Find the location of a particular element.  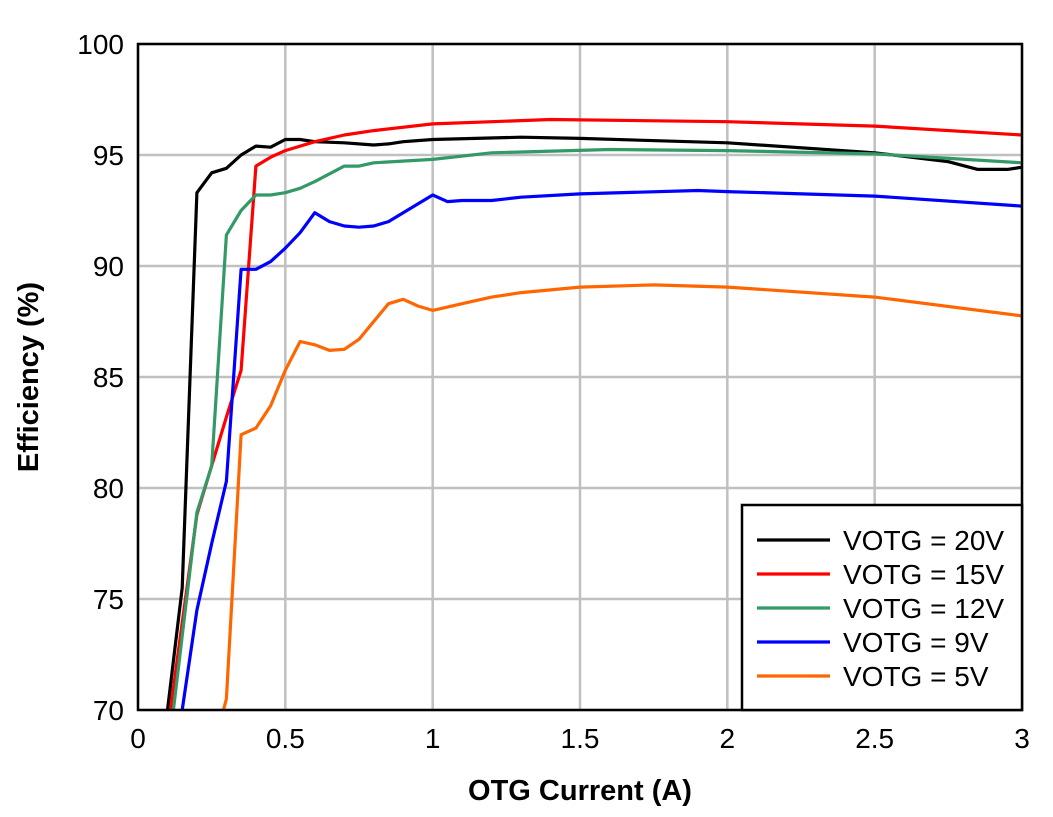

x-axis-label: OTG Current (A) is located at coordinates (580, 791).